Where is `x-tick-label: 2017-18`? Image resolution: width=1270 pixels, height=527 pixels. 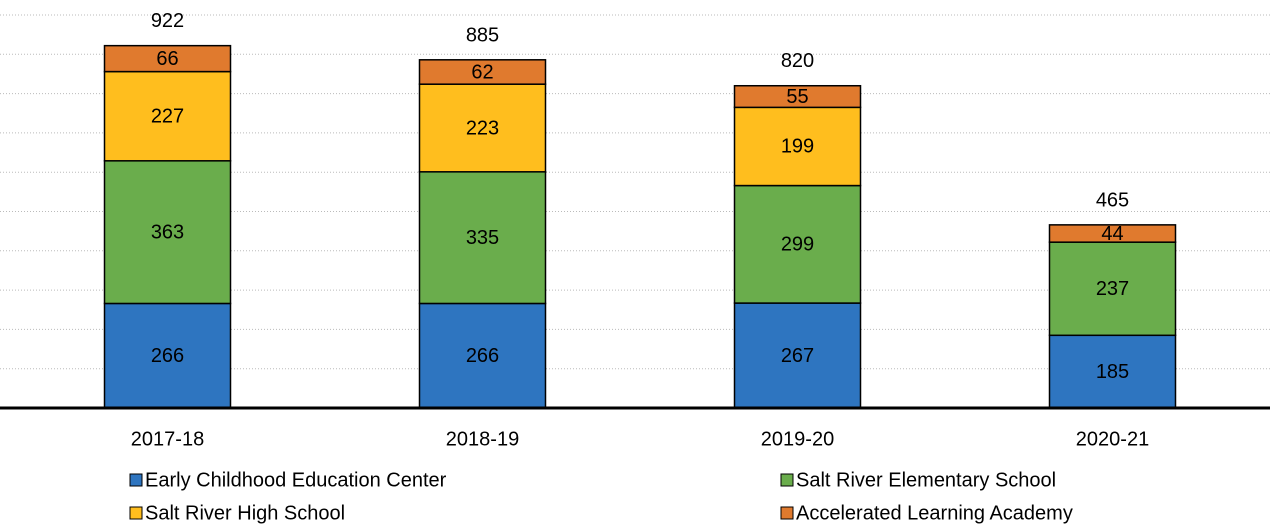
x-tick-label: 2017-18 is located at coordinates (167, 439).